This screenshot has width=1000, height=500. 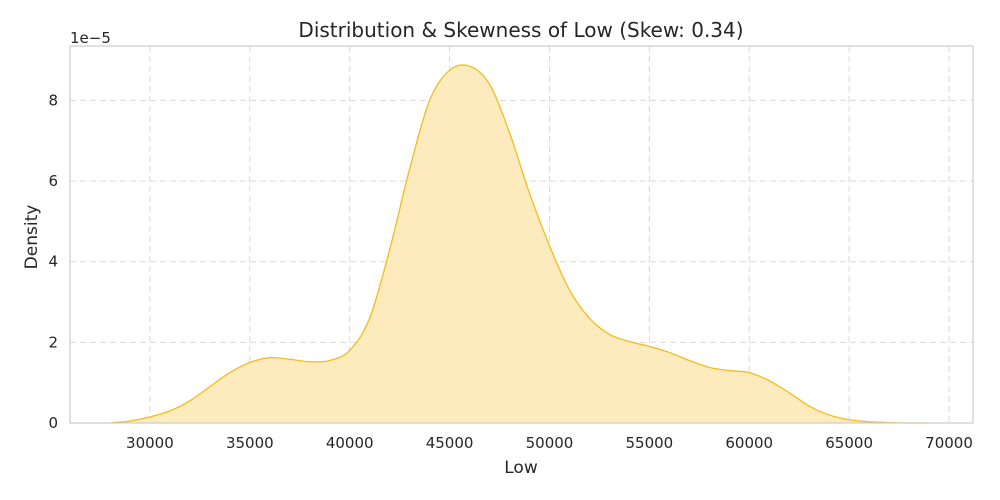 I want to click on y-tick-label-4: 8, so click(x=53, y=100).